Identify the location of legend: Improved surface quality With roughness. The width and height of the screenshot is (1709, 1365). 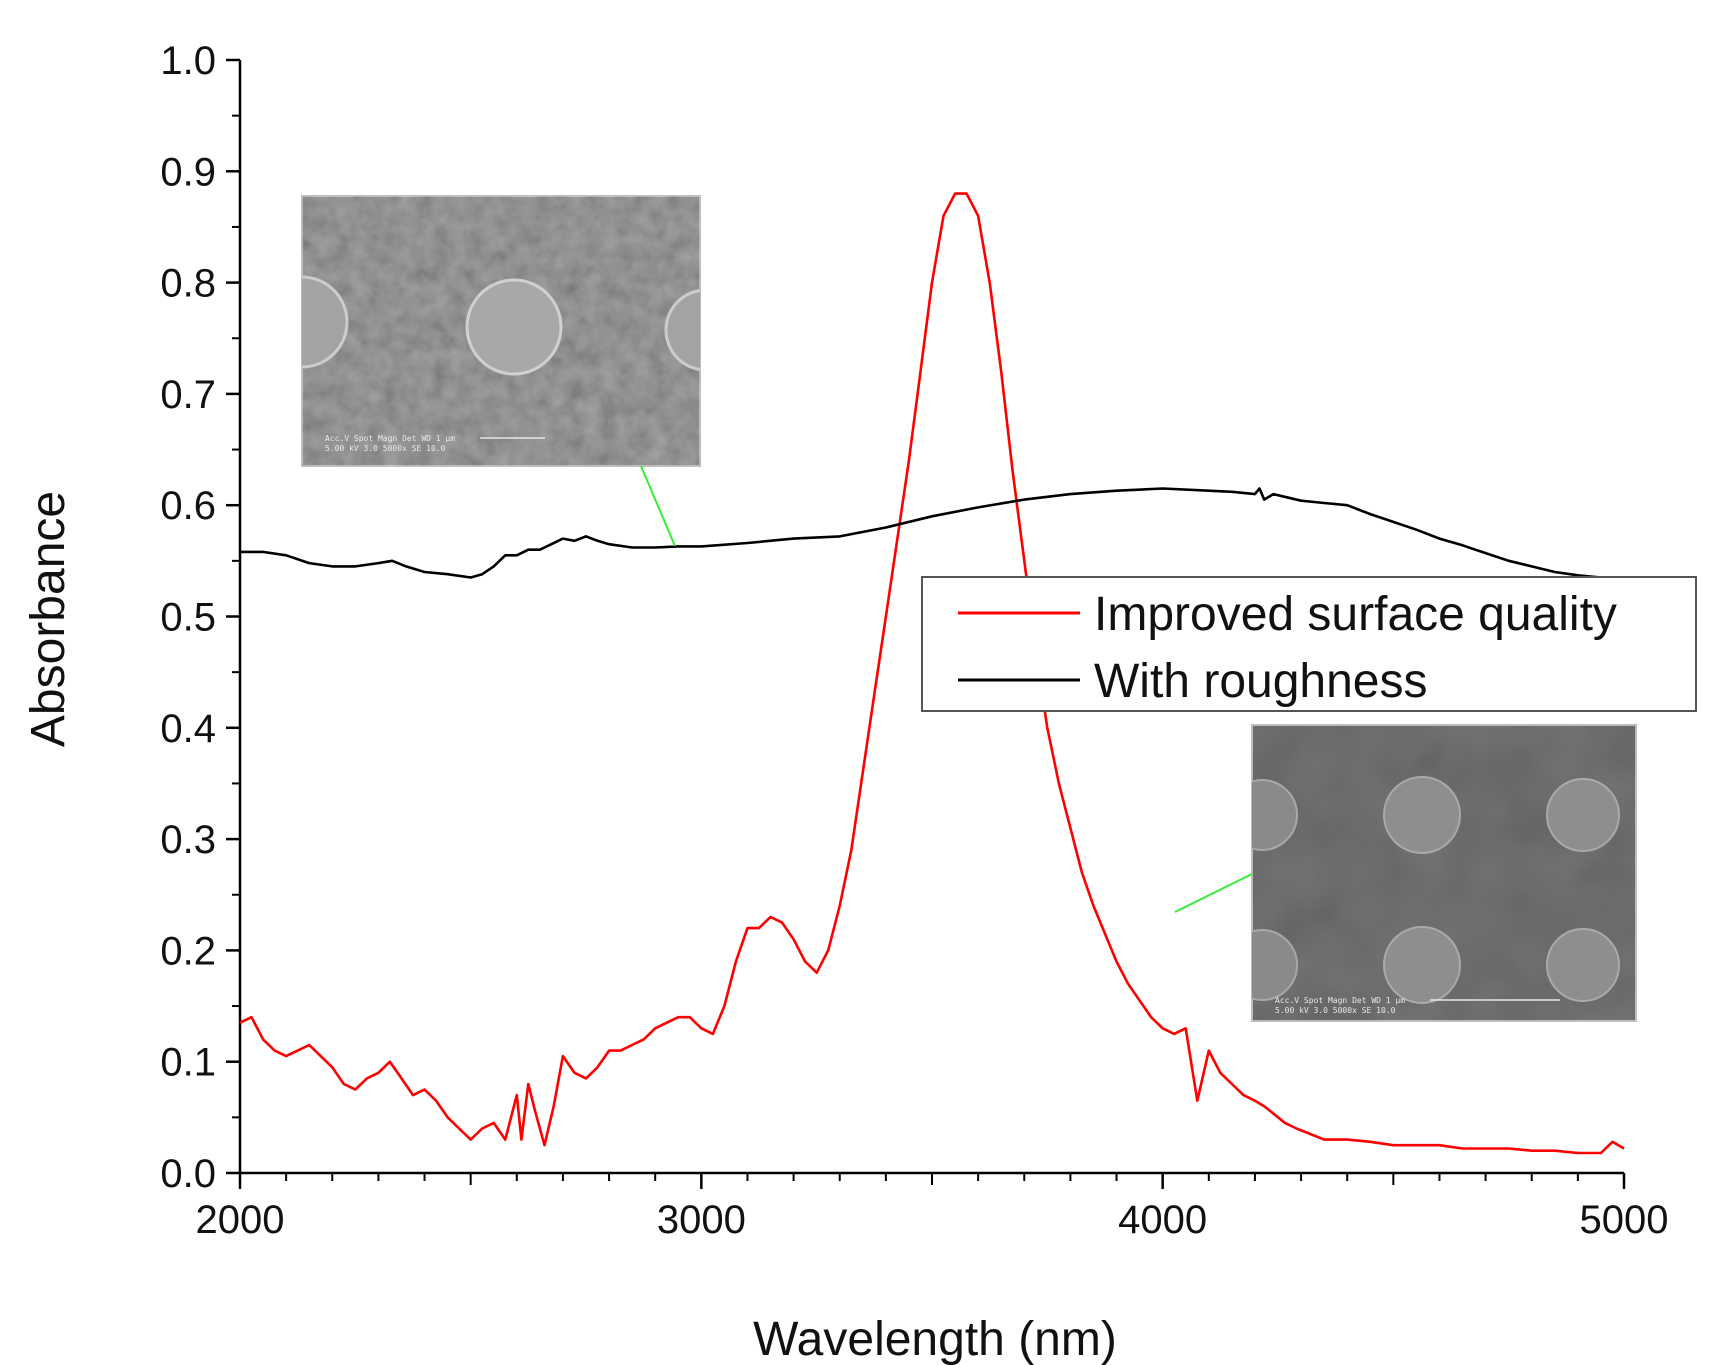
(1309, 644).